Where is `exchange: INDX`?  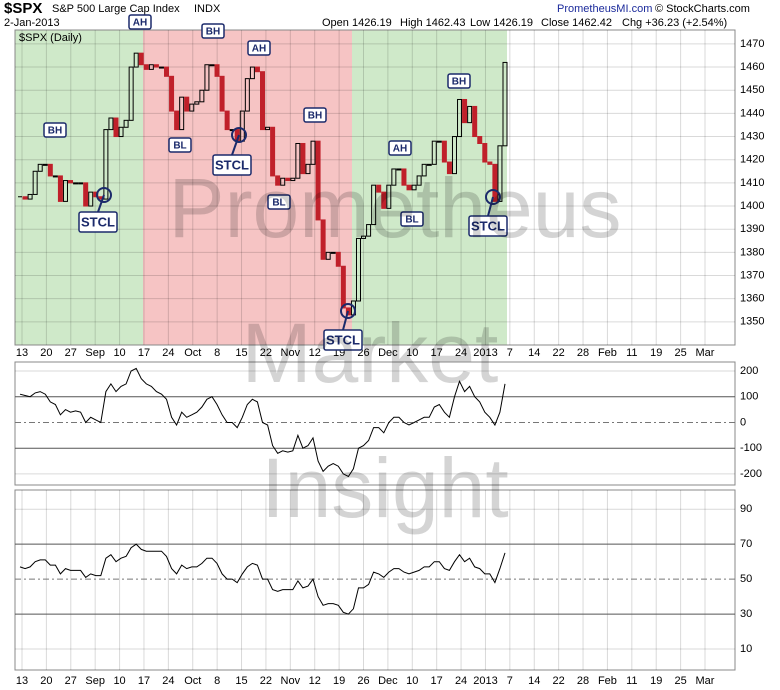
exchange: INDX is located at coordinates (207, 9).